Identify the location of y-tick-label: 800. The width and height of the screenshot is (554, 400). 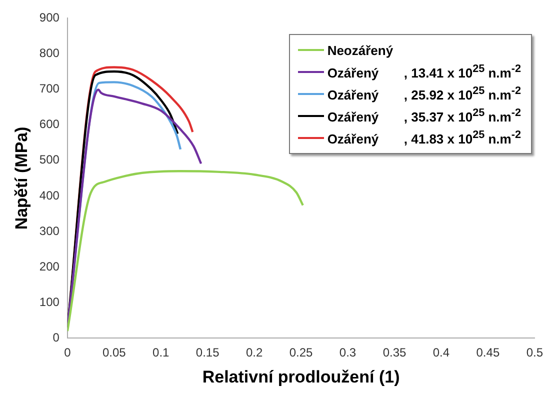
(49, 53).